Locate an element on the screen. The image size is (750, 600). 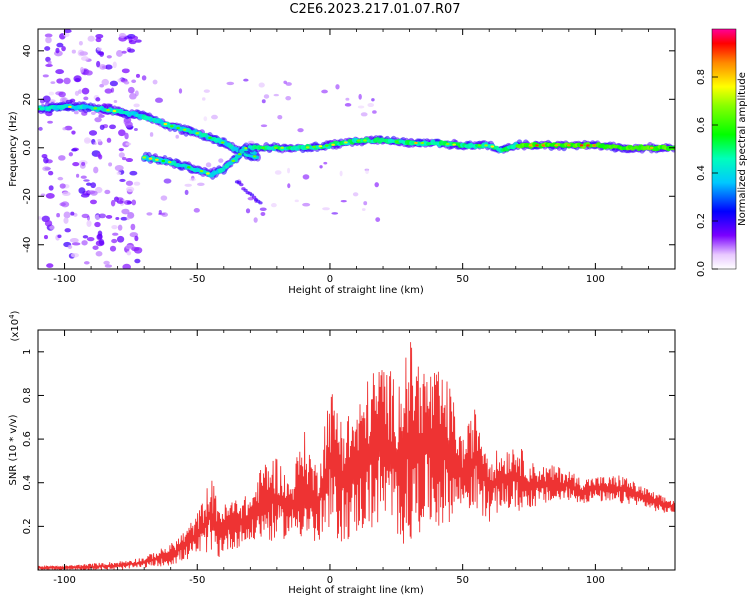
spectrogram-ridges is located at coordinates (356, 153).